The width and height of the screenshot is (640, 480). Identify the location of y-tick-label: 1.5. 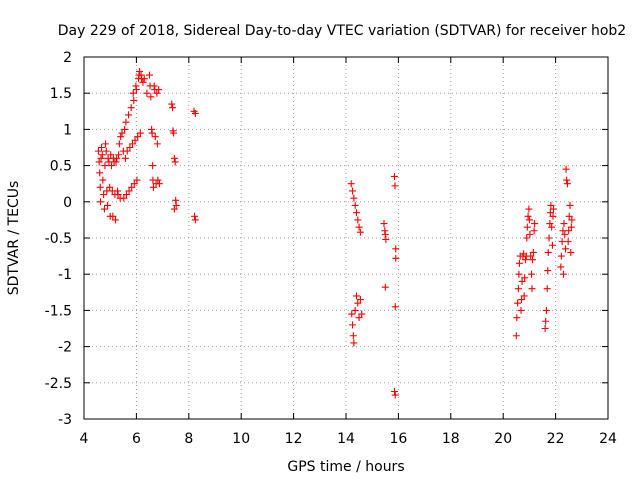
(61, 94).